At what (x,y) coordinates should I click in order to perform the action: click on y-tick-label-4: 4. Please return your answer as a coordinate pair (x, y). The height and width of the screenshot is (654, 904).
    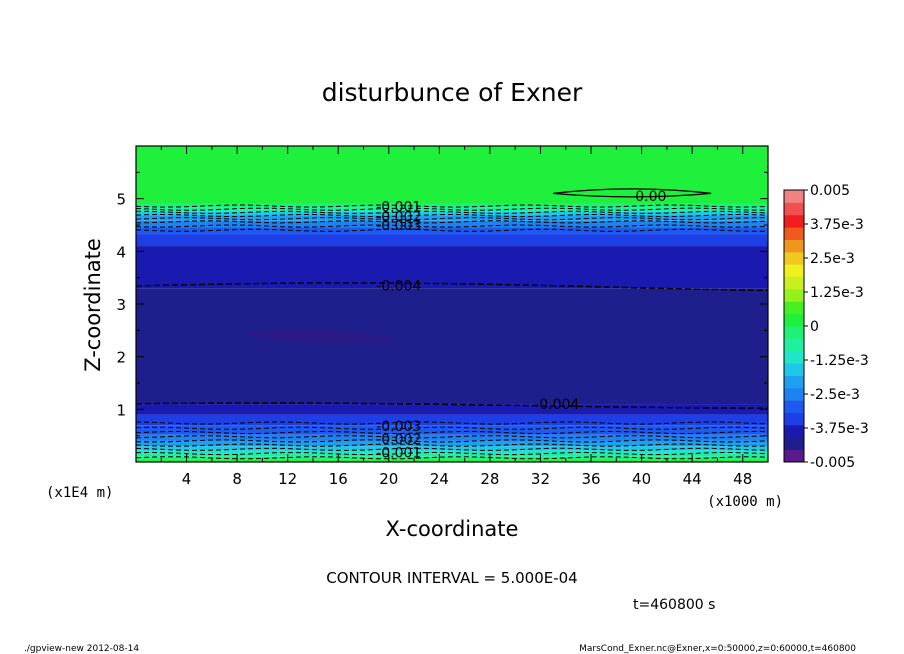
    Looking at the image, I should click on (121, 252).